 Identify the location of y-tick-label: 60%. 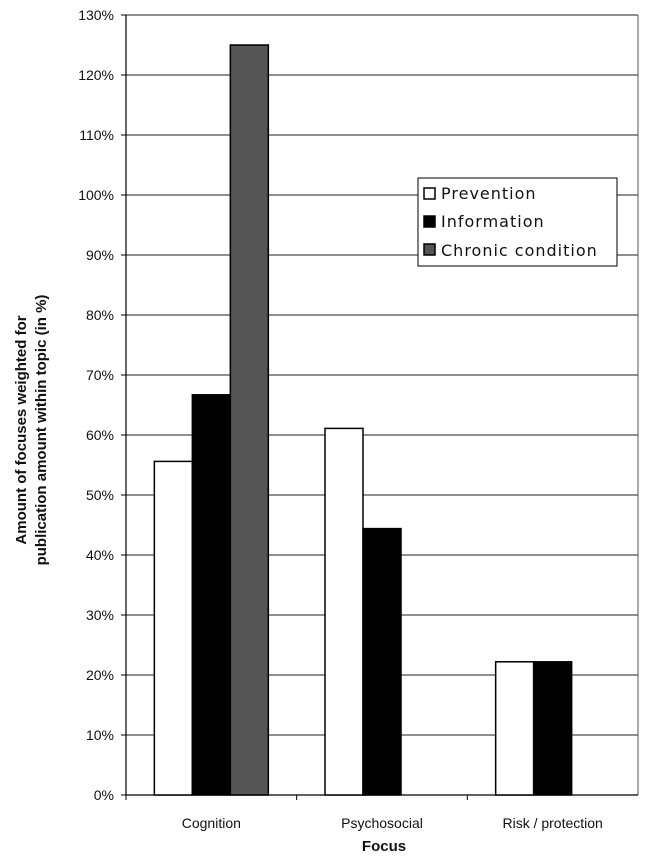
(100, 435).